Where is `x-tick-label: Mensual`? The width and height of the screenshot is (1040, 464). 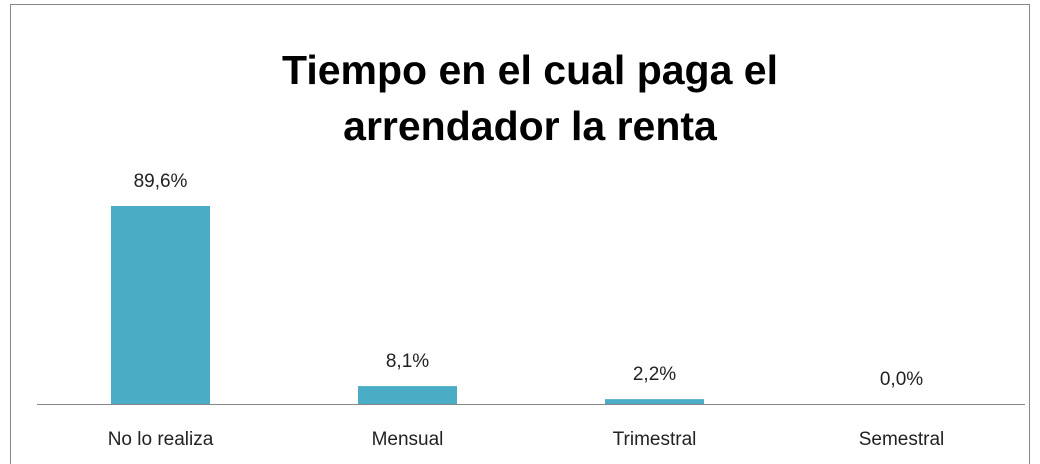 x-tick-label: Mensual is located at coordinates (408, 439).